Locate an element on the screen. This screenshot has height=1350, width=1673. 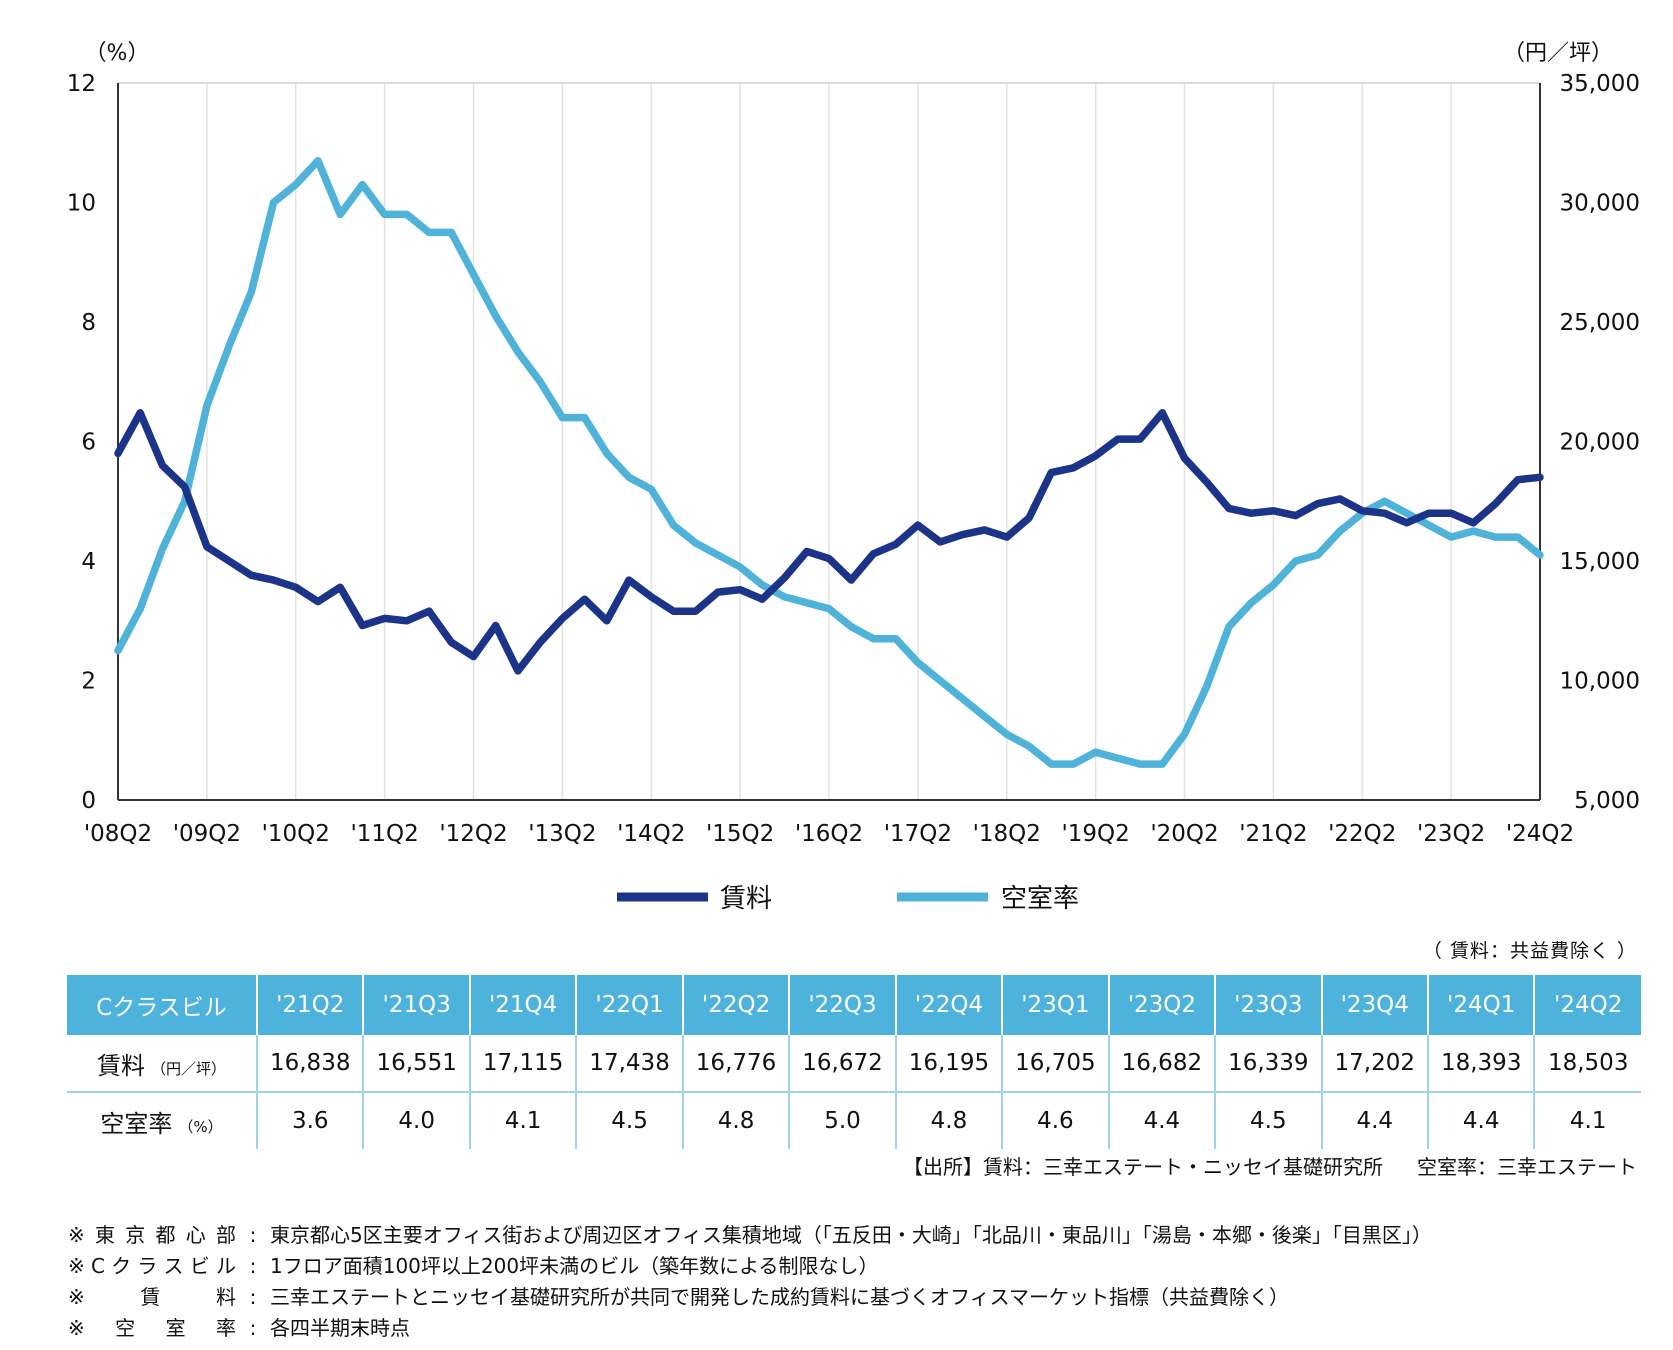
rent-cell: 18,393 is located at coordinates (1481, 1064).